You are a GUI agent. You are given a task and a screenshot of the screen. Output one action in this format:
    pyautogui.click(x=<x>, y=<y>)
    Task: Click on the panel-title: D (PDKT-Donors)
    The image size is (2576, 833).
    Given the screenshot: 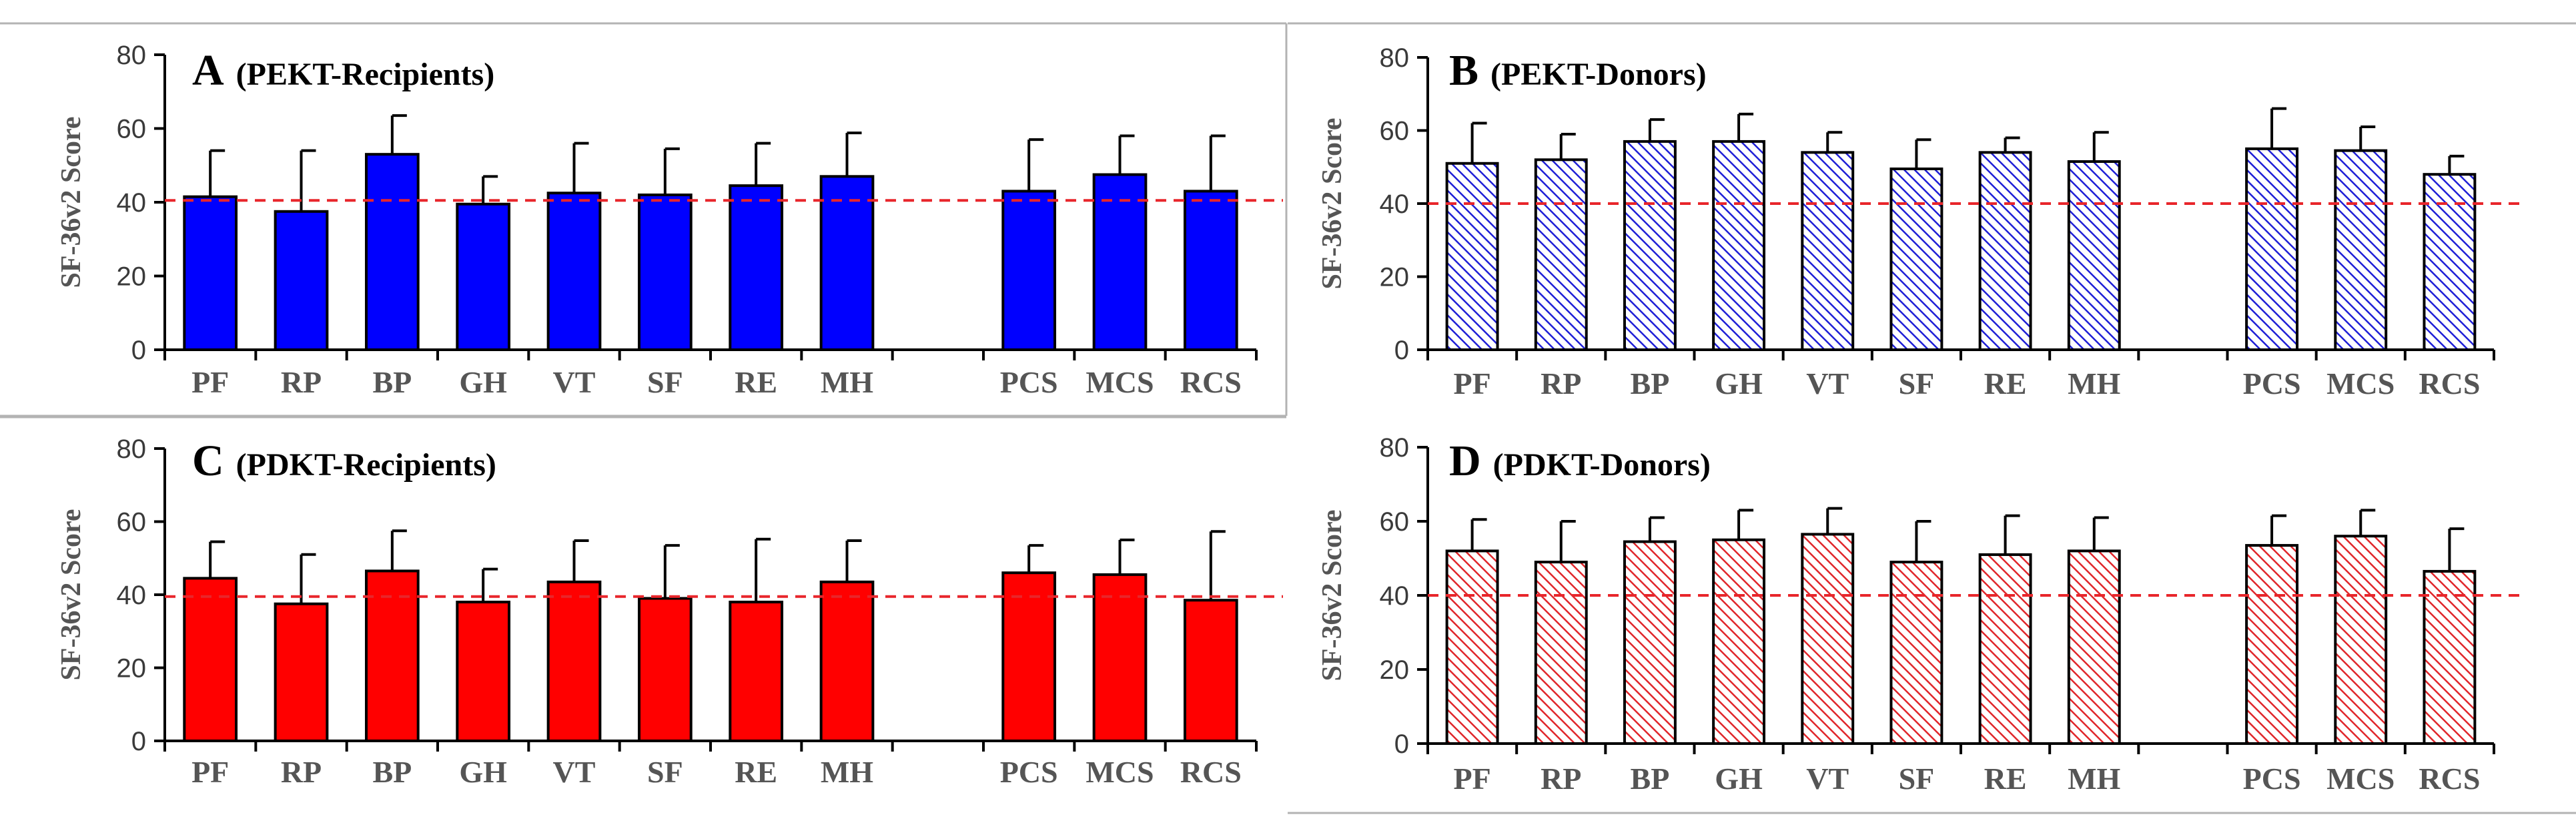 What is the action you would take?
    pyautogui.click(x=1580, y=461)
    